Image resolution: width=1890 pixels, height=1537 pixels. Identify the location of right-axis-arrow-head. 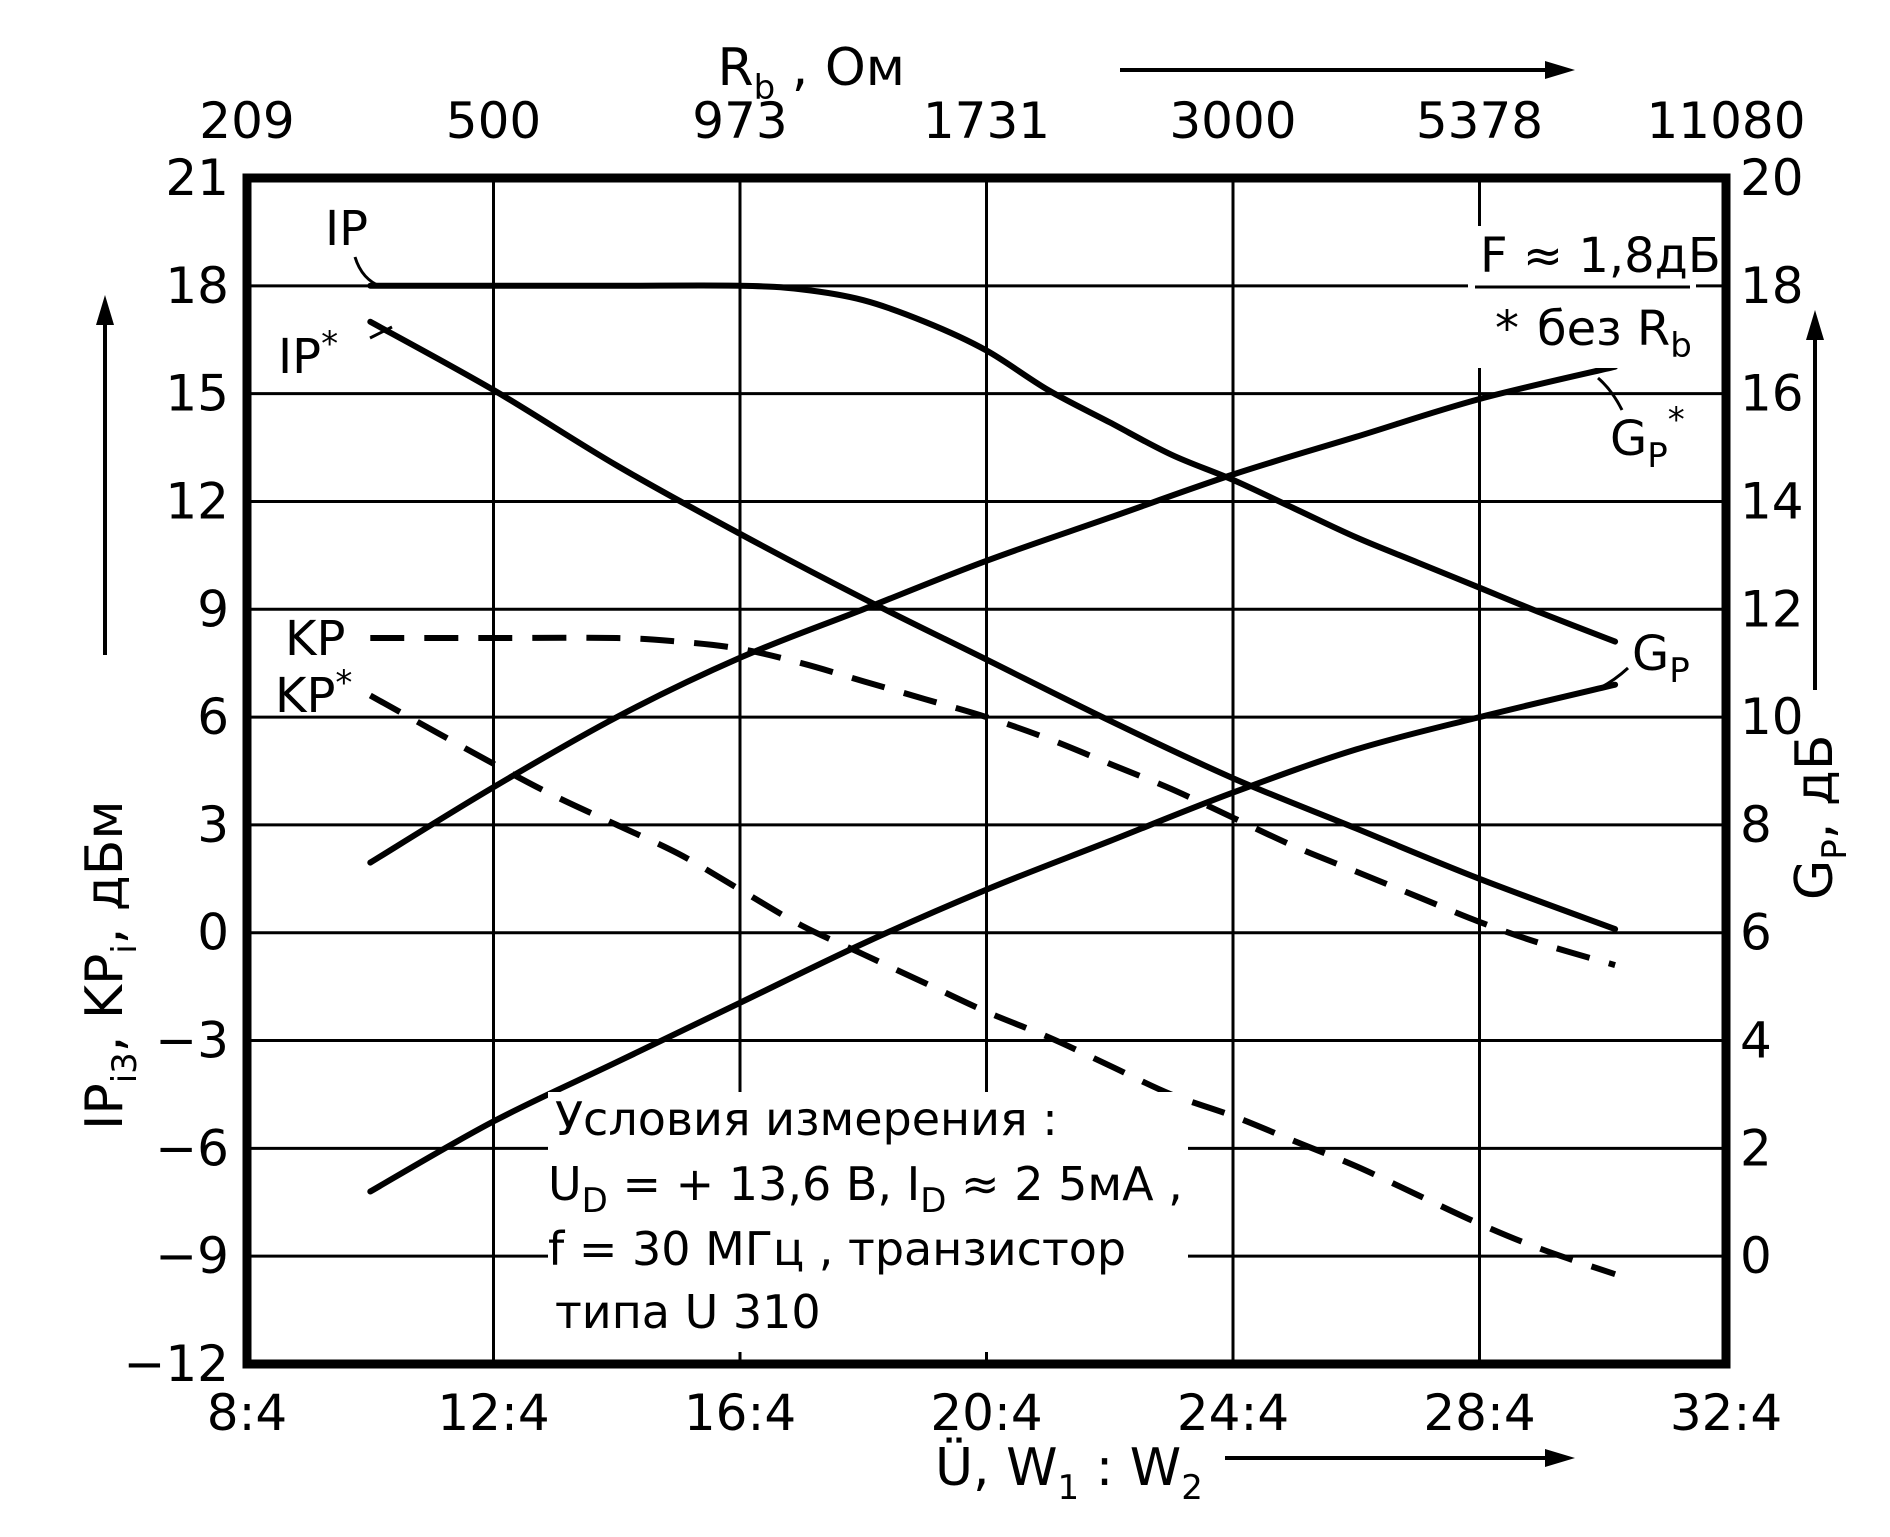
(1815, 325).